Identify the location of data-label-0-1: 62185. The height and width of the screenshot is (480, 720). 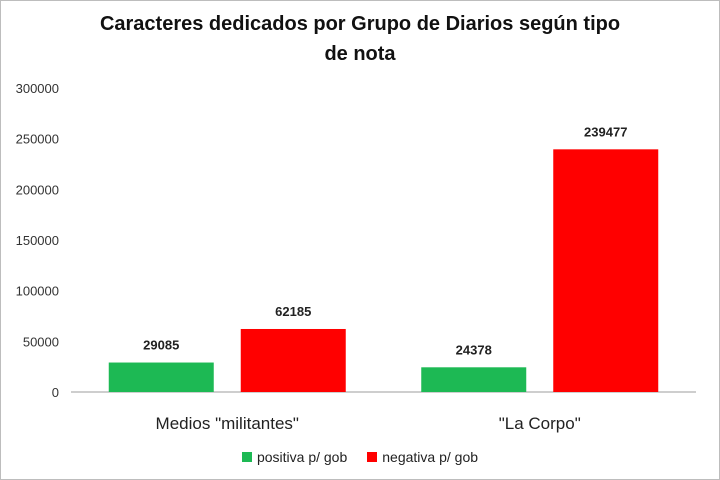
(293, 311).